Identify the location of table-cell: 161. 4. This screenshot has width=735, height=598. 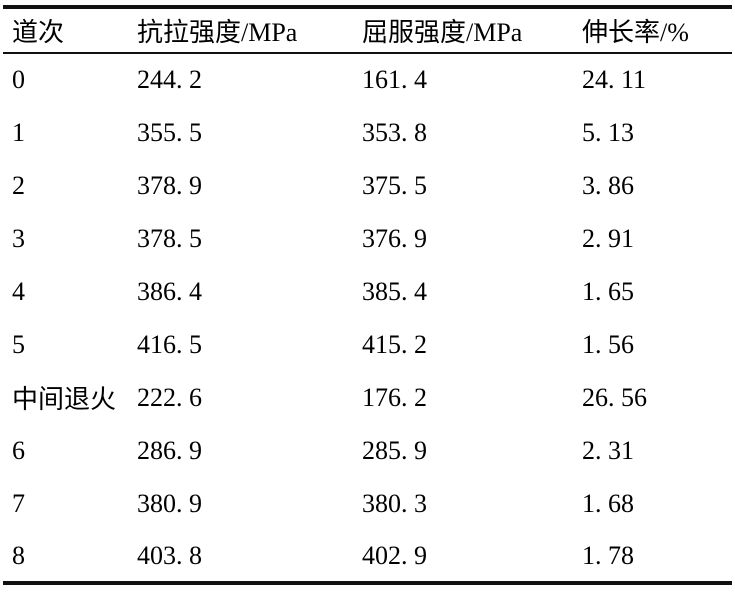
(394, 79).